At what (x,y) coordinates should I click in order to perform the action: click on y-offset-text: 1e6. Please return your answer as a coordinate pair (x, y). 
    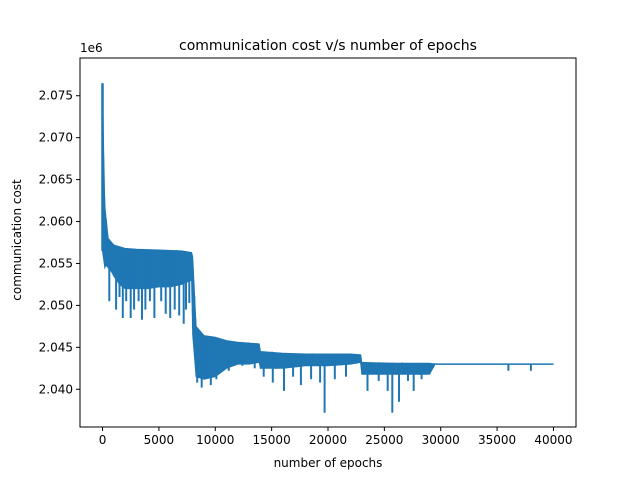
    Looking at the image, I should click on (91, 48).